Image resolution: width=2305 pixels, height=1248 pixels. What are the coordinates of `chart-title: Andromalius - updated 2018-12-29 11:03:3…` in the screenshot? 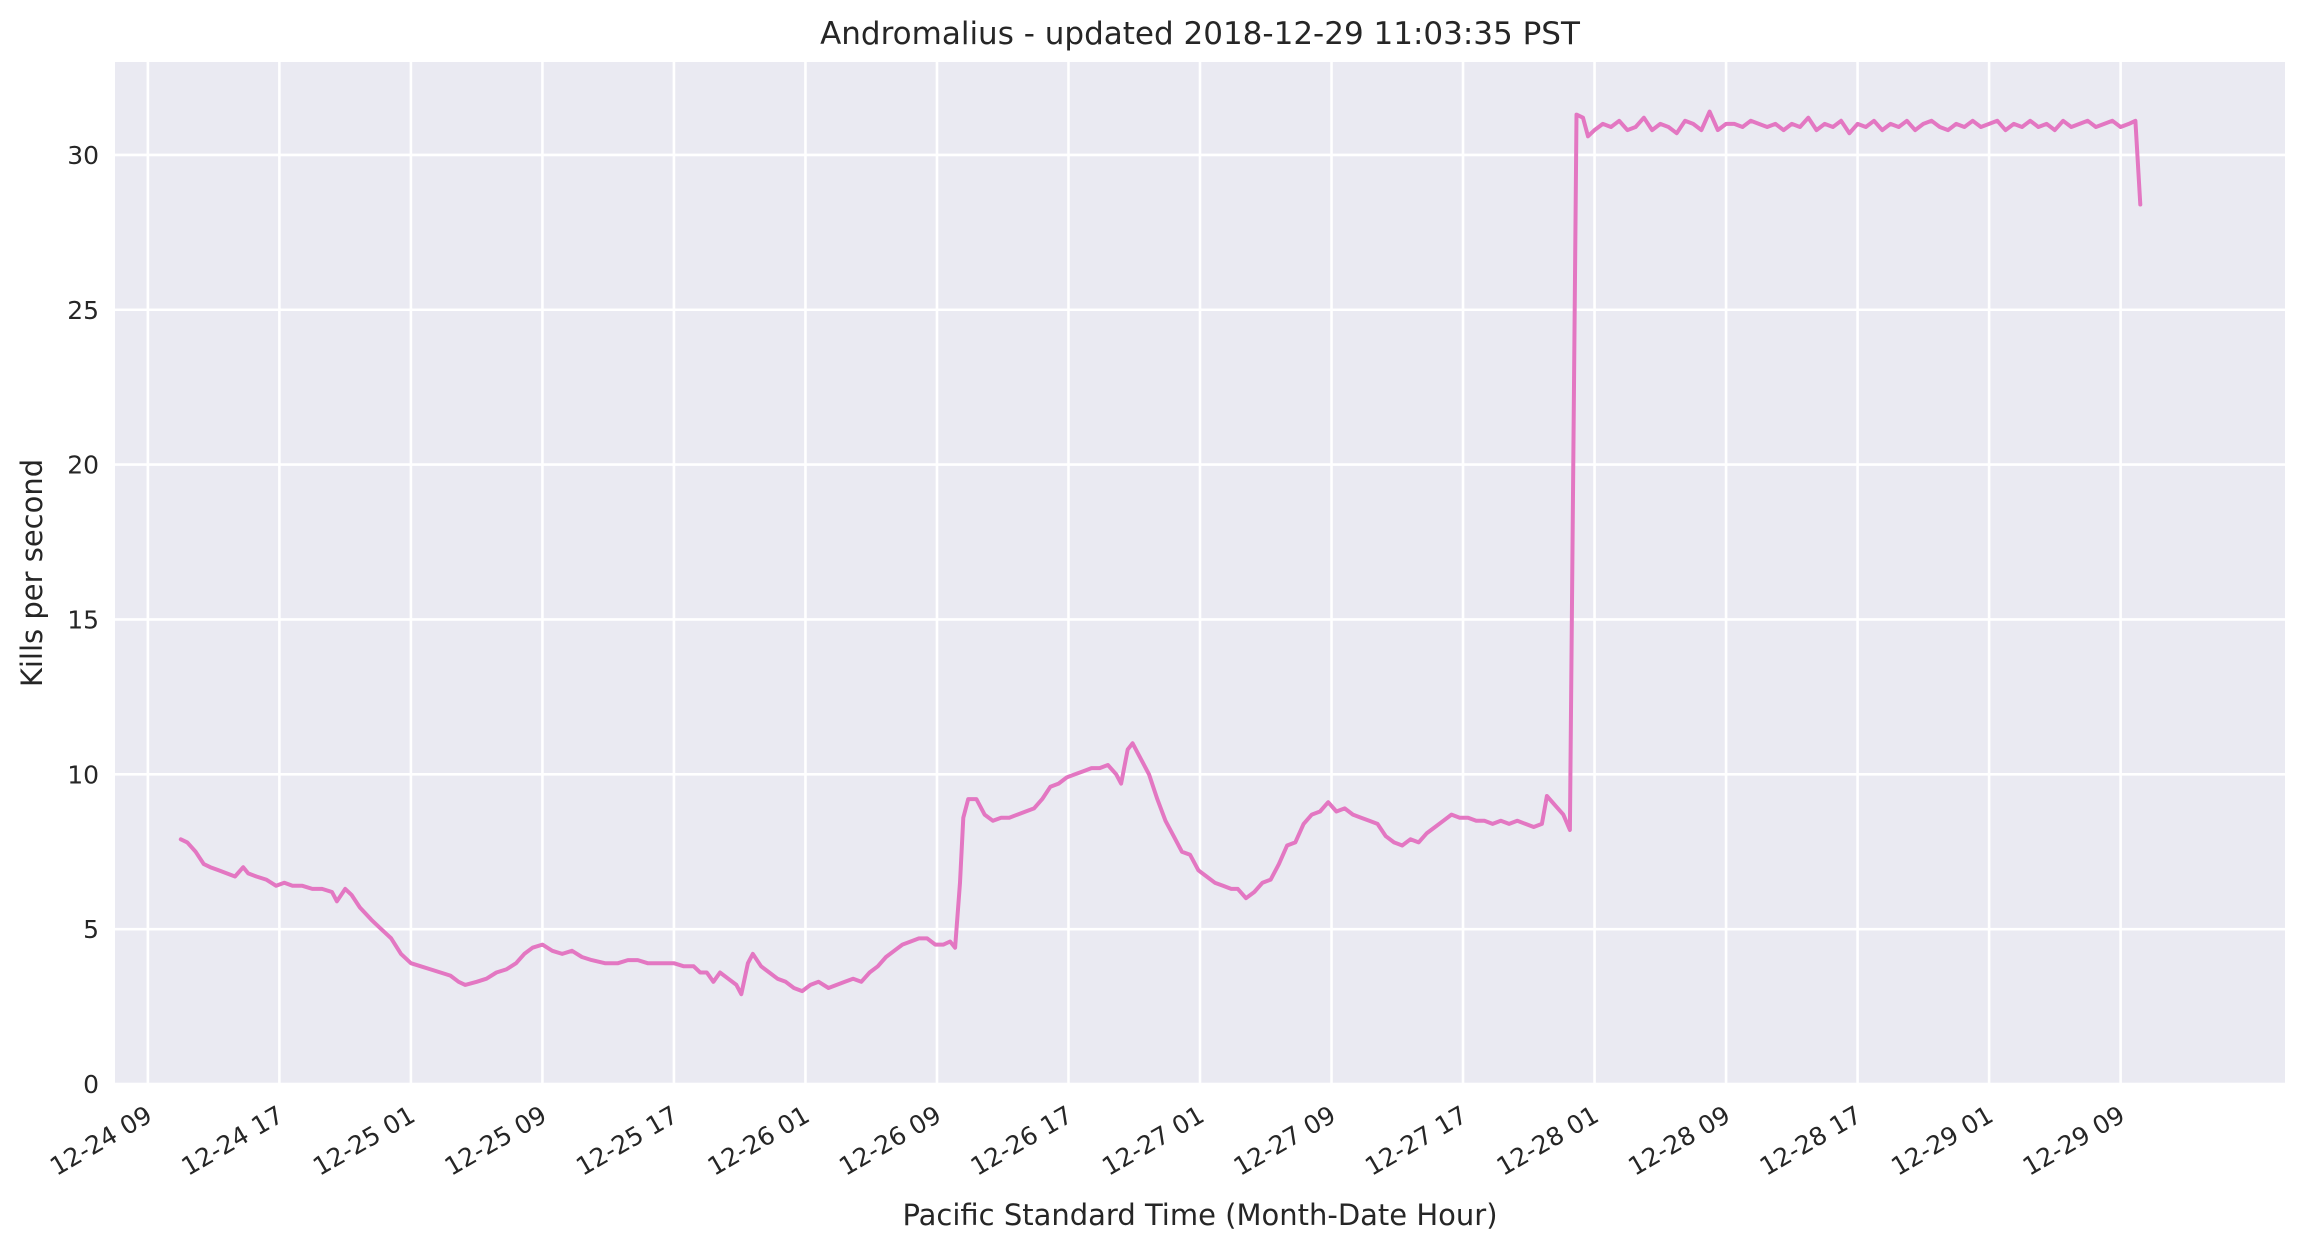 It's located at (1200, 34).